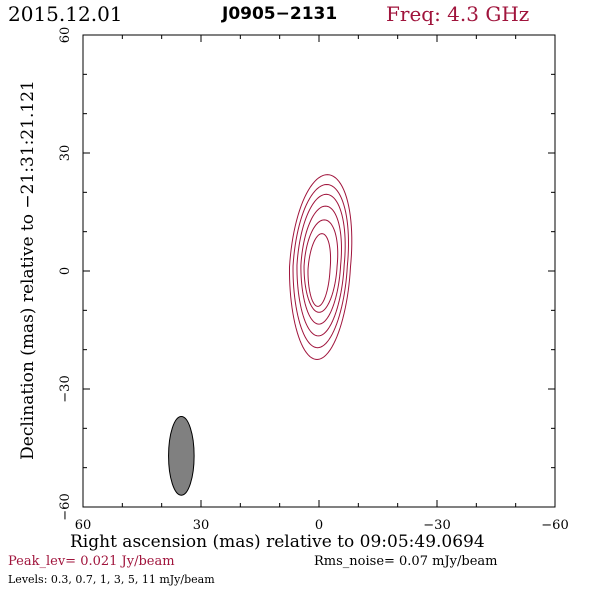  I want to click on beam-ellipse, so click(181, 456).